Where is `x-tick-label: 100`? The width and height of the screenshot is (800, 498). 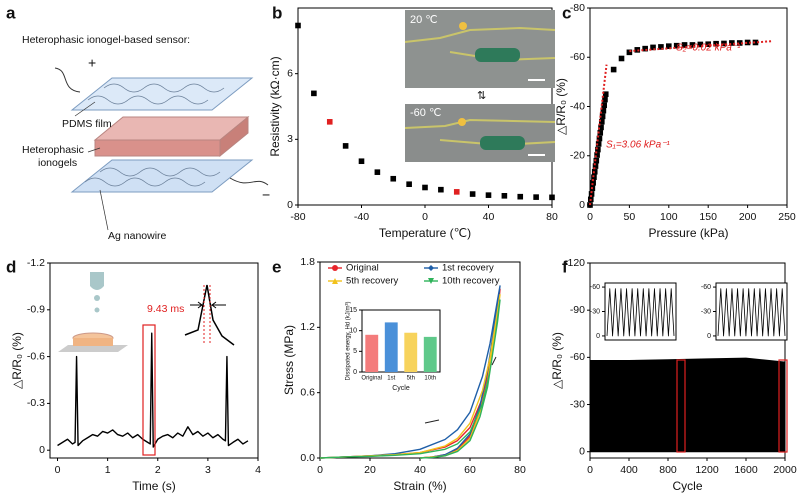 x-tick-label: 100 is located at coordinates (669, 217).